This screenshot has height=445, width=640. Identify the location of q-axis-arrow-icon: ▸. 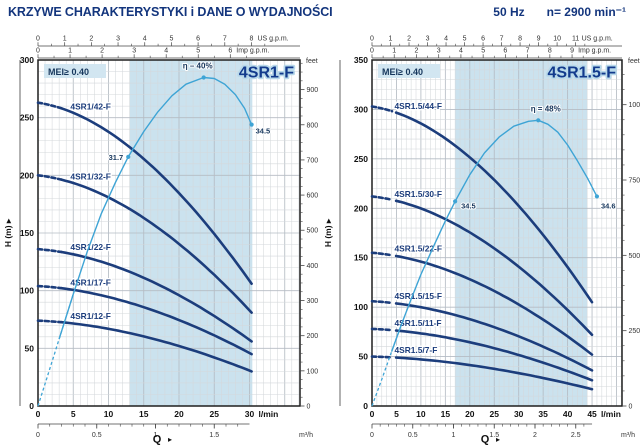
(498, 439).